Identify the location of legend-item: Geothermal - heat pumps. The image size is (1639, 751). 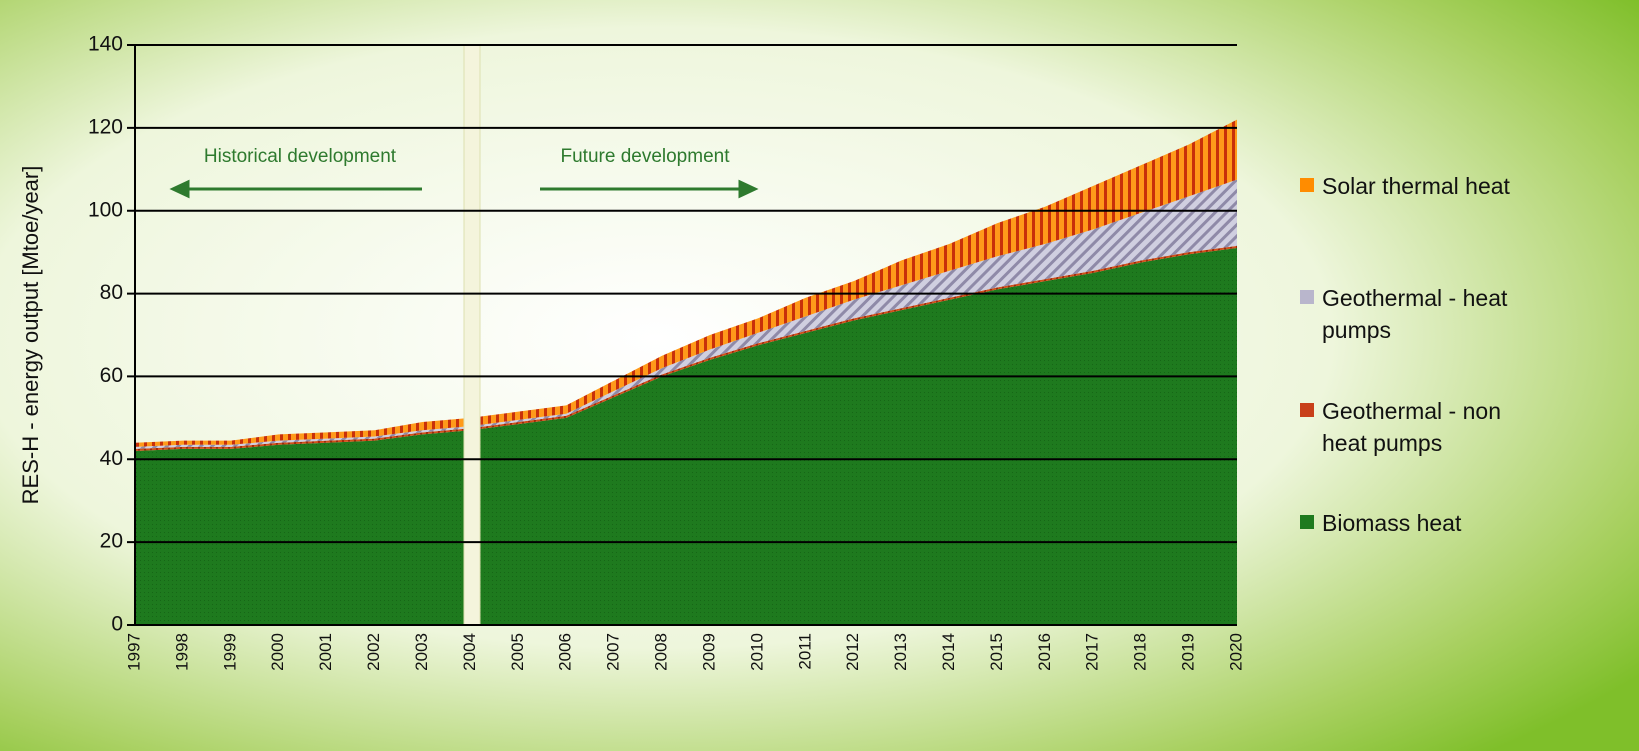
(1425, 314).